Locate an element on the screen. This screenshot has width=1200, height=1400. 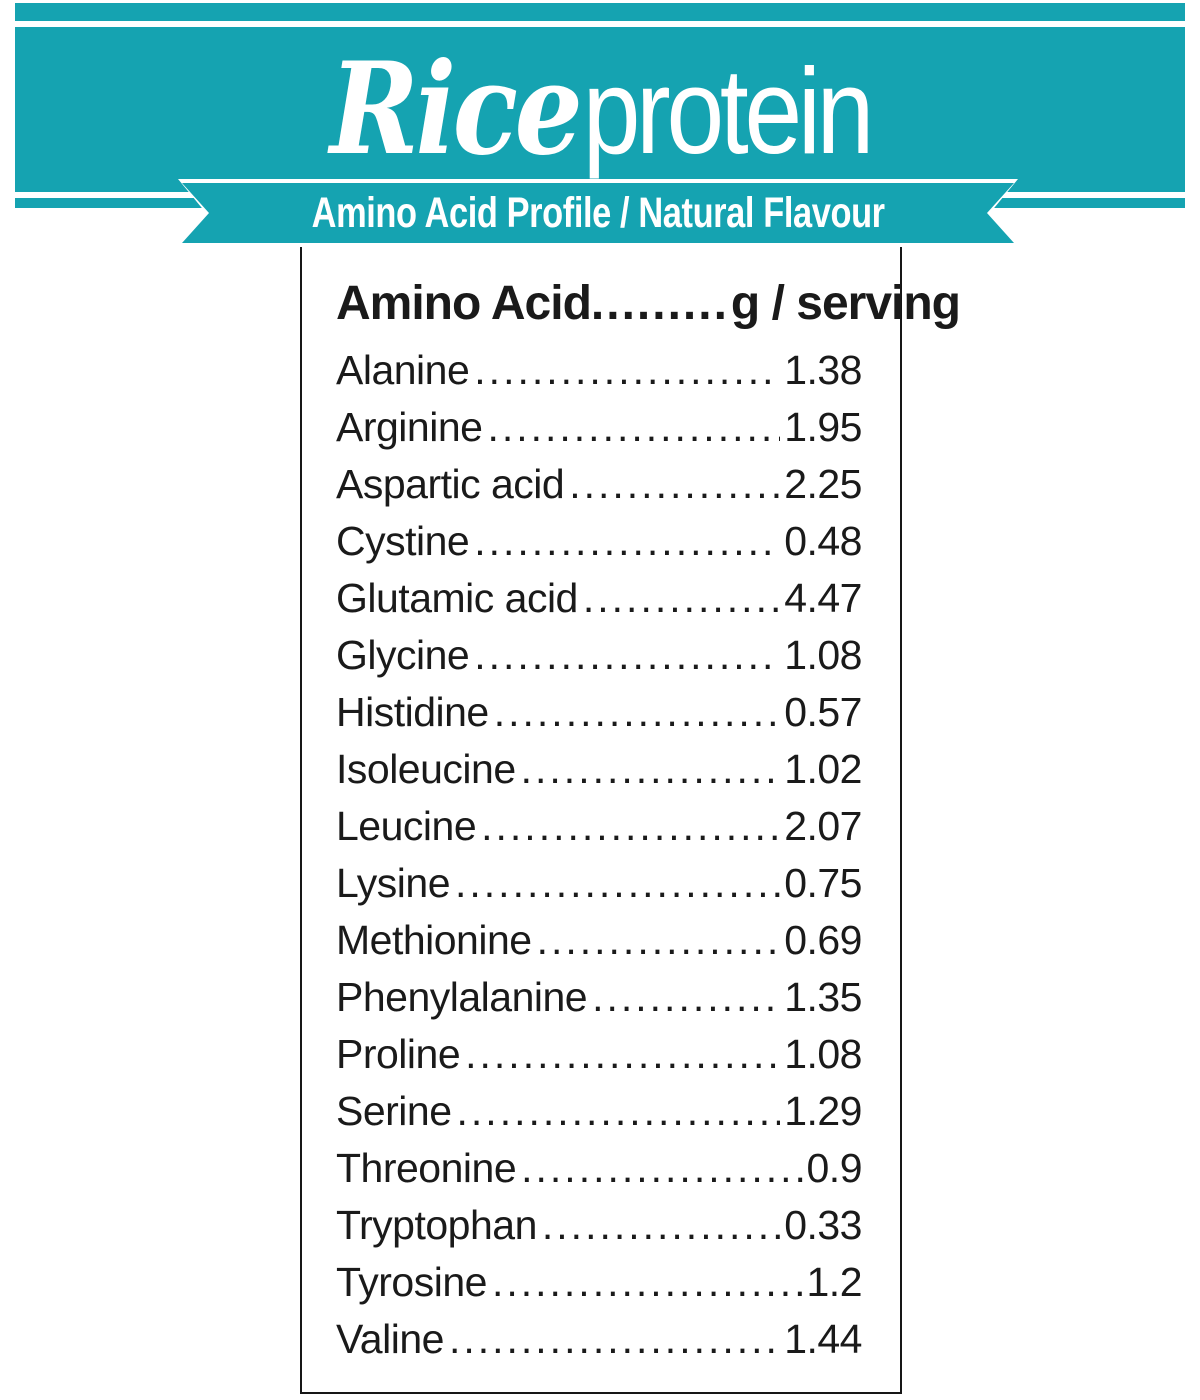
amino-acid-name: Alanine is located at coordinates (403, 370).